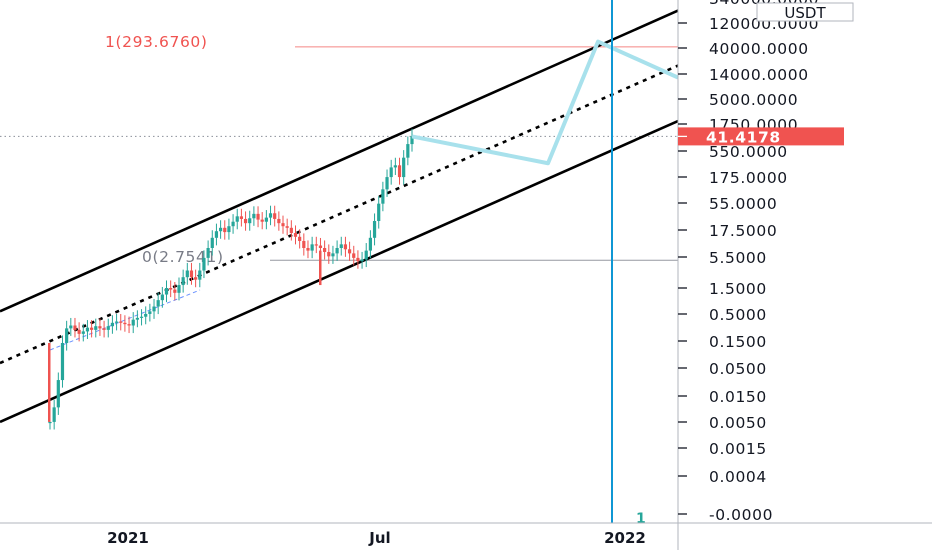  I want to click on y-tick-label: 175.0000, so click(748, 178).